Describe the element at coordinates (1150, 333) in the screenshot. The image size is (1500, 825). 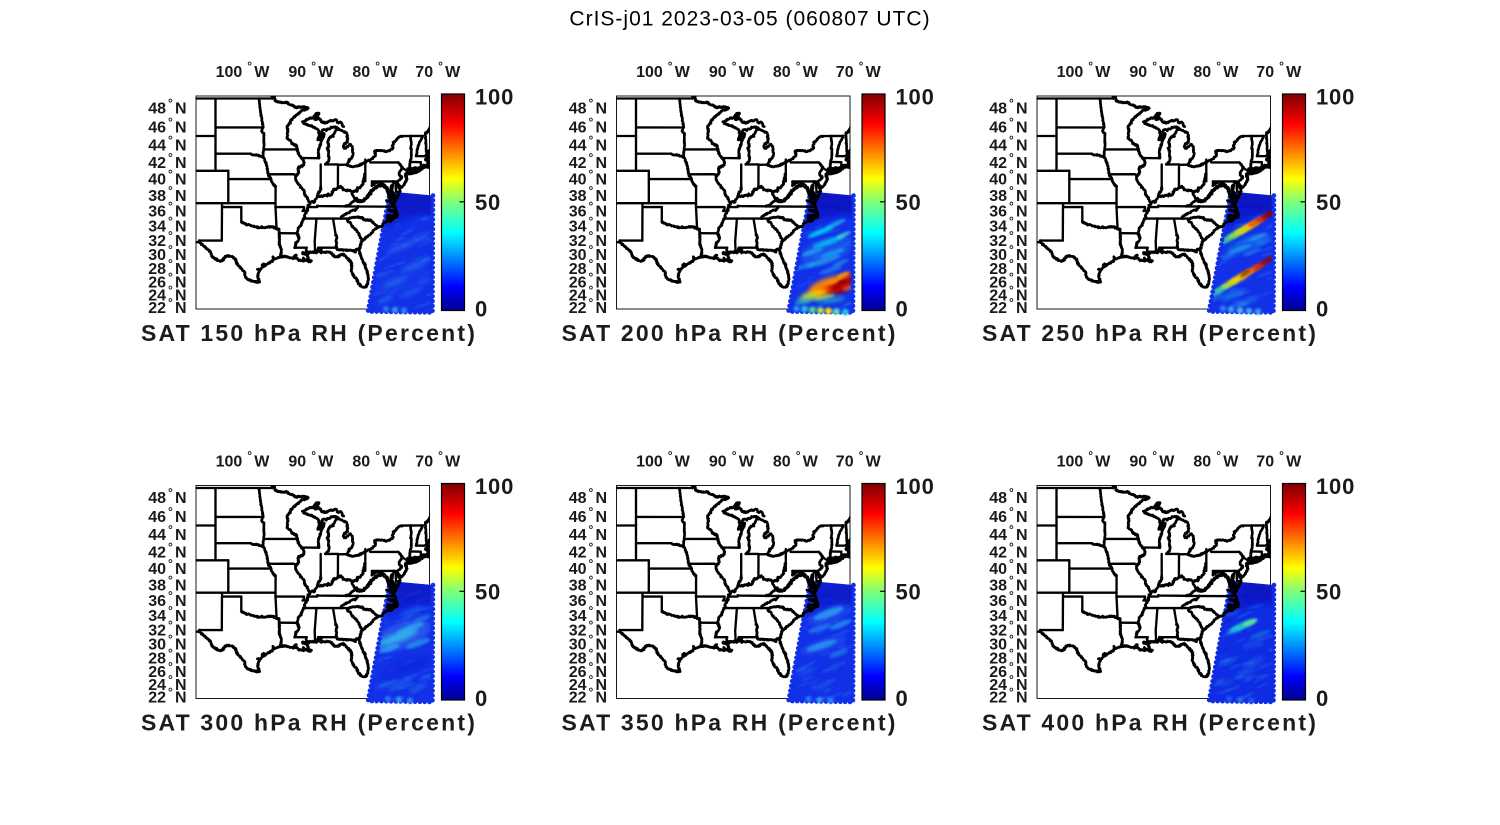
I see `svg-text: SAT 250 hPa RH (Percent)` at that location.